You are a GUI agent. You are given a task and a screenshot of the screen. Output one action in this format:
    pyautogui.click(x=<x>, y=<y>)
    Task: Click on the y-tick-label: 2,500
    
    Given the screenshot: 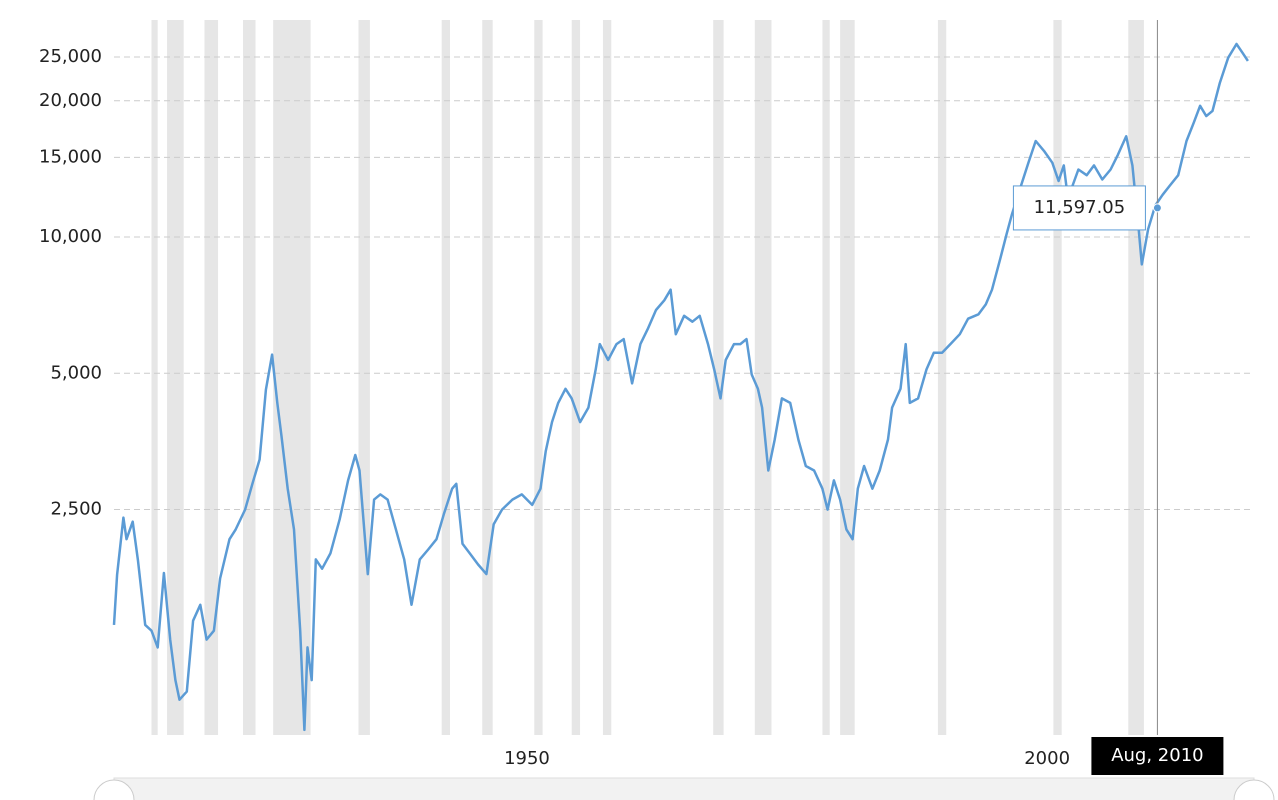 What is the action you would take?
    pyautogui.click(x=76, y=509)
    